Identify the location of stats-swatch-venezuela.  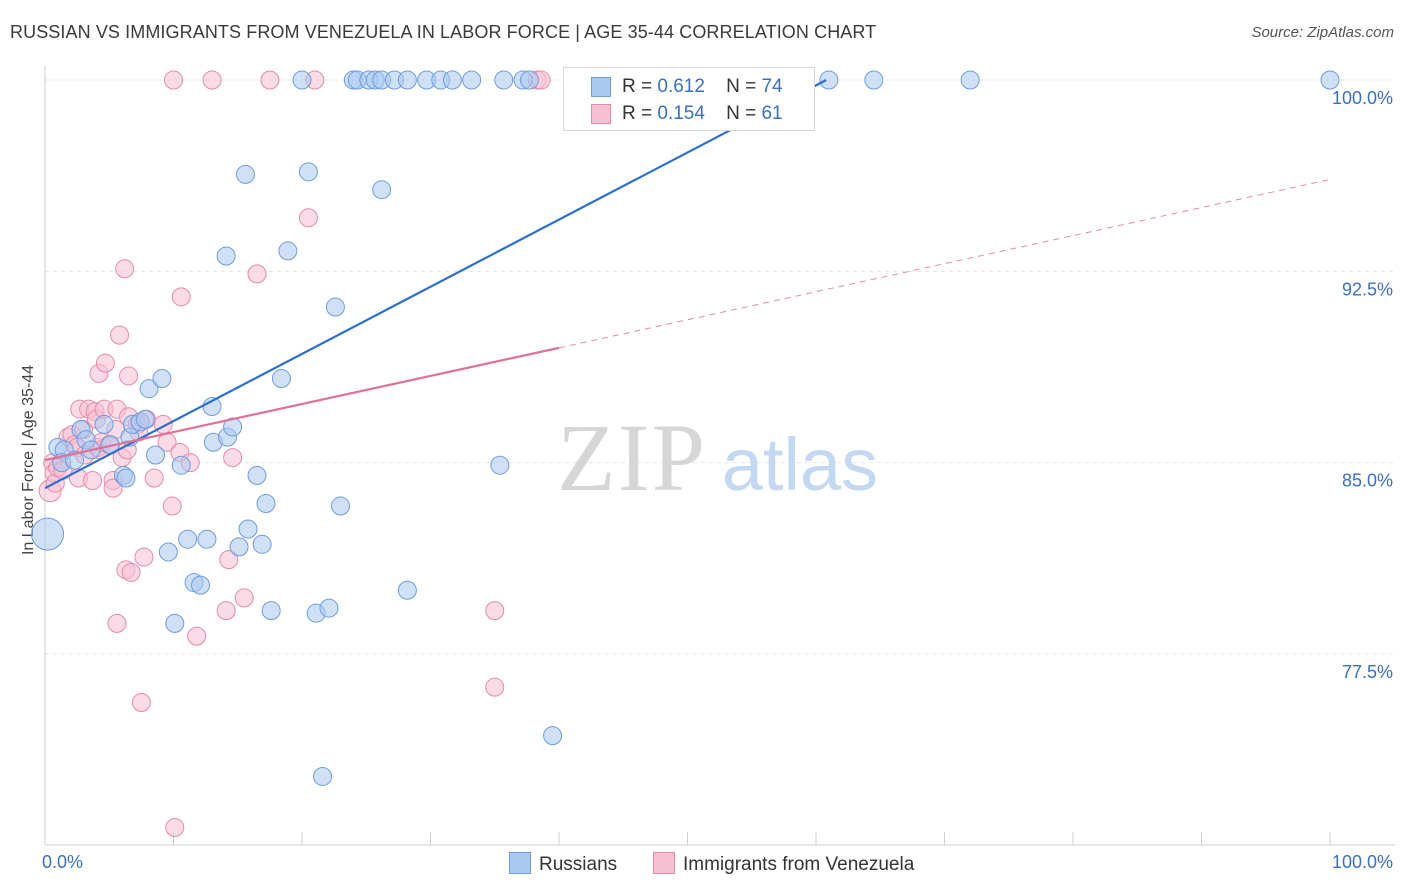
(601, 114).